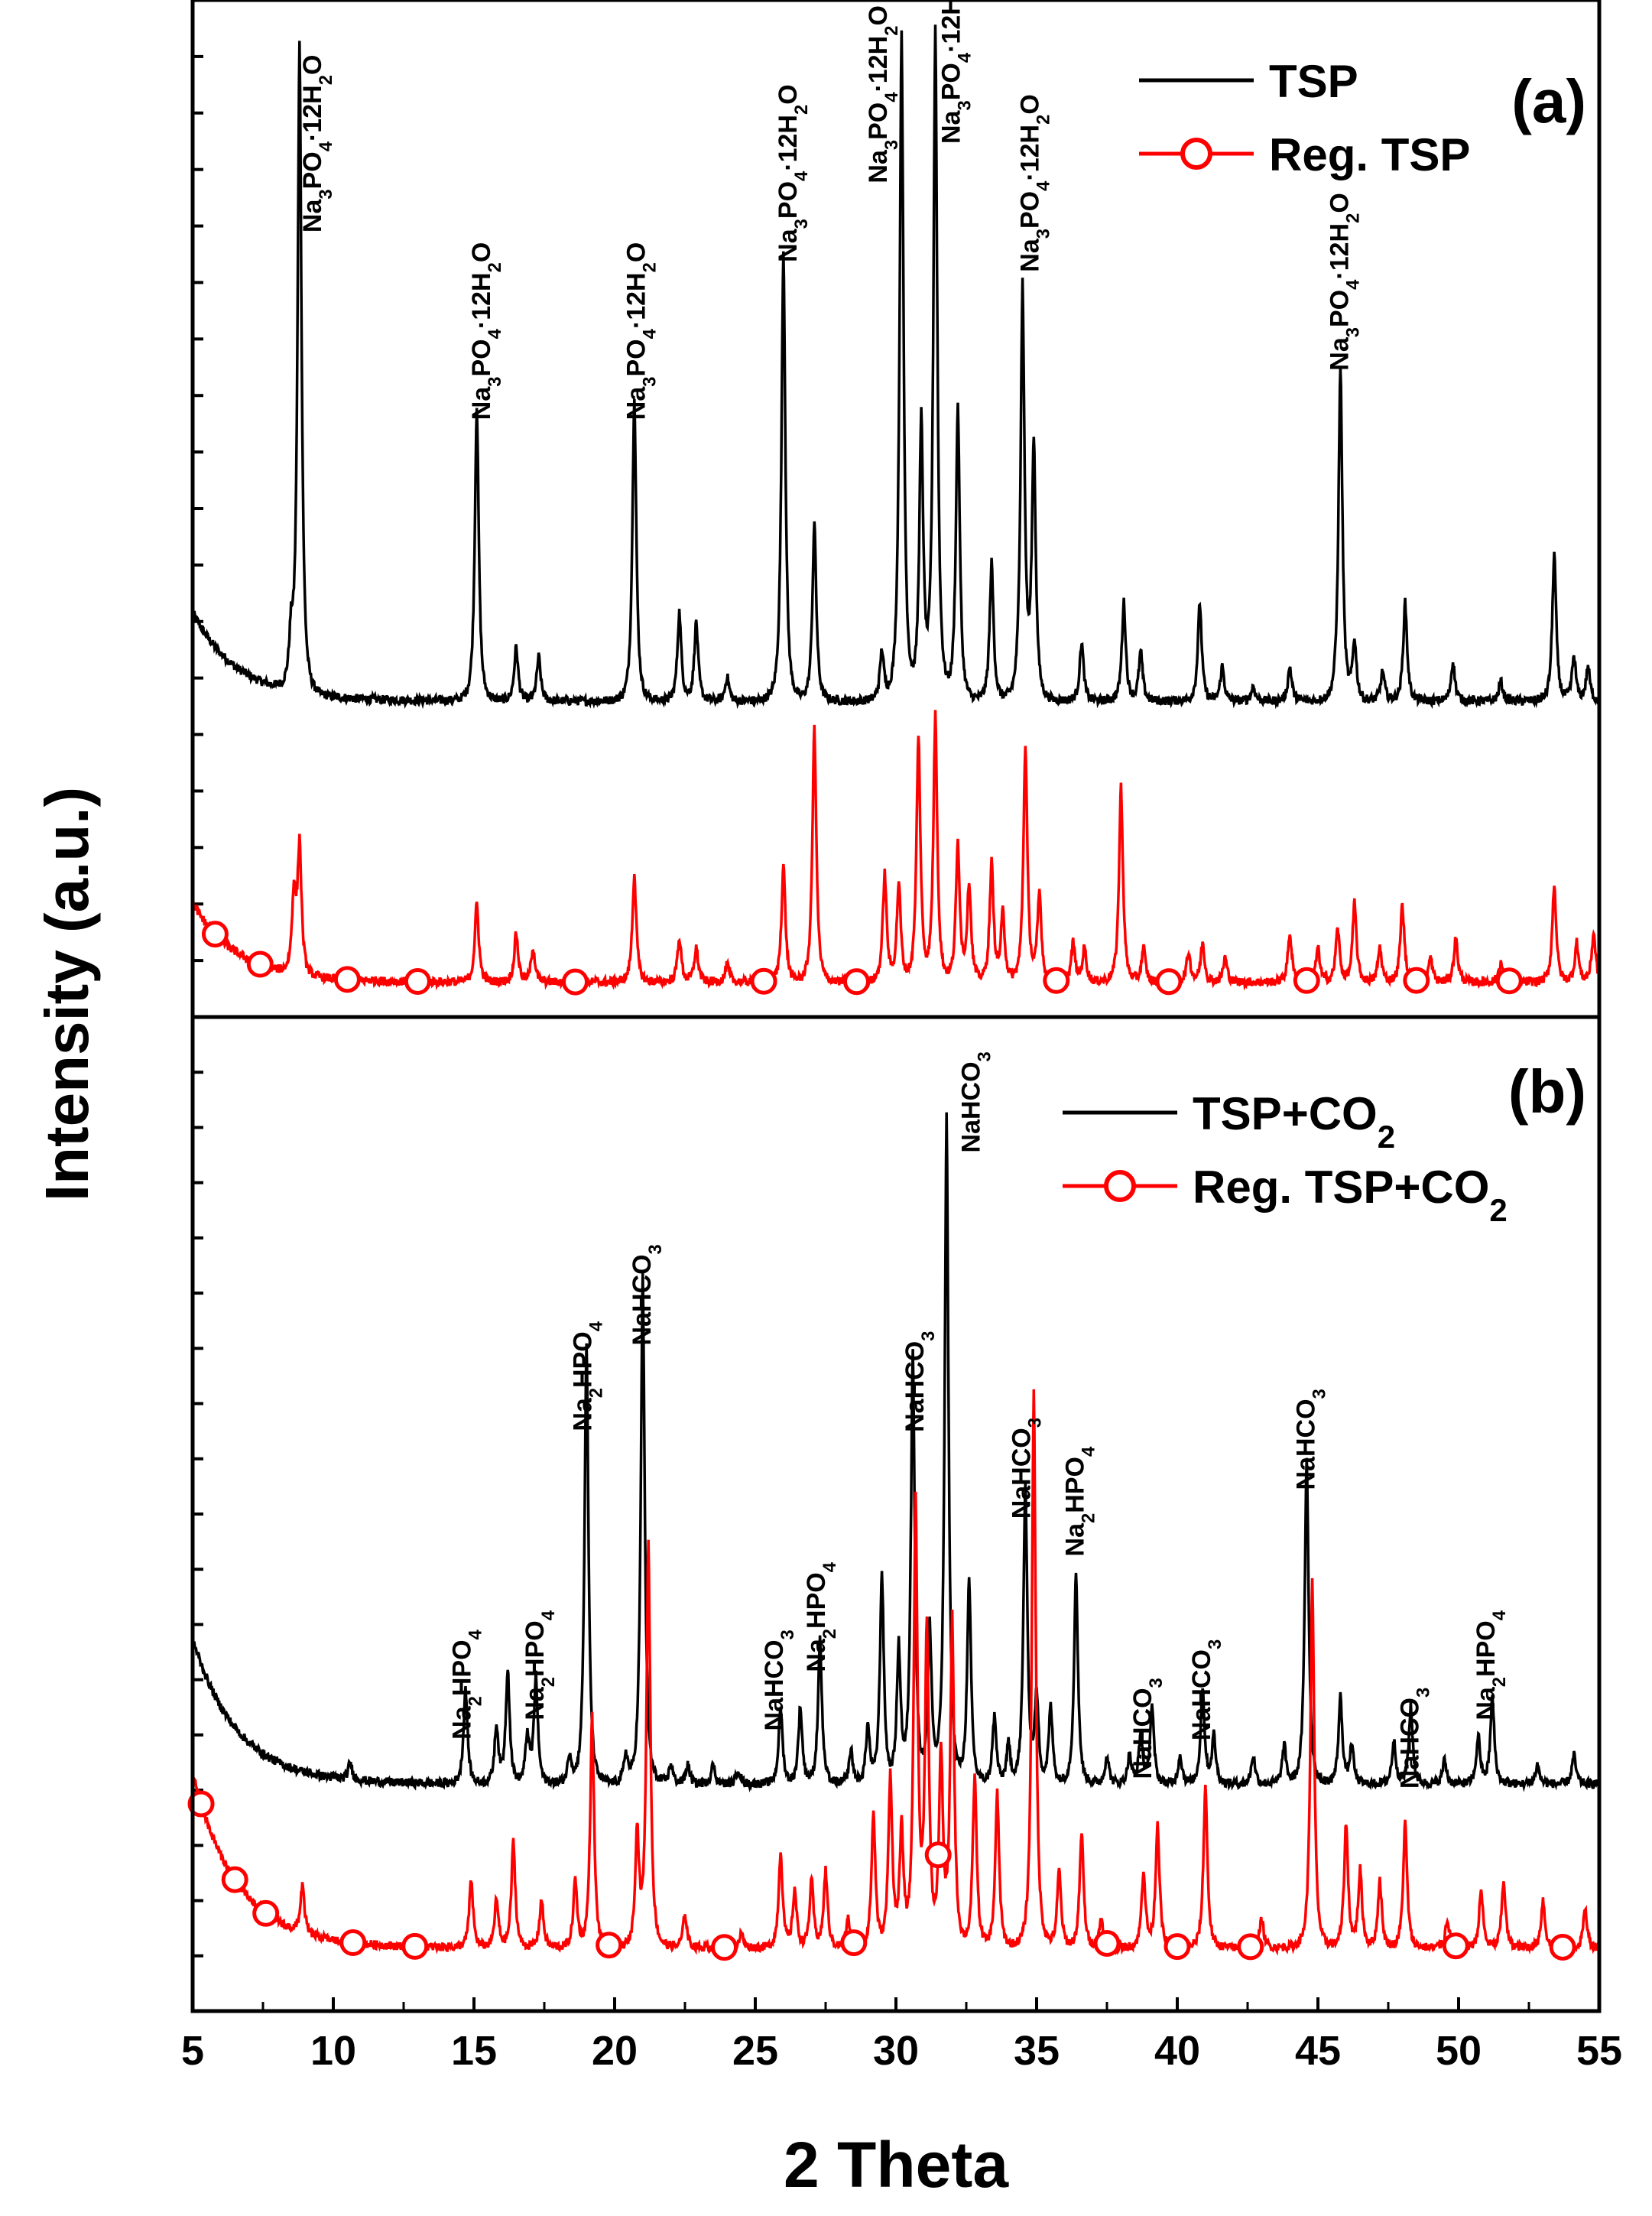  I want to click on x-axis-ticks: 5 10 15 20 25 30 35 40 45 50 55, so click(901, 2035).